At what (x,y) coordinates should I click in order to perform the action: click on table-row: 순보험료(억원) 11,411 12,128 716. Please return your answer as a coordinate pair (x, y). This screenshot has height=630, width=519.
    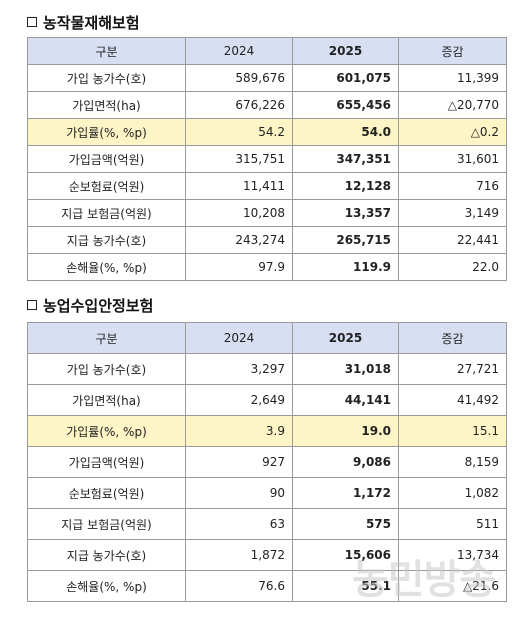
    Looking at the image, I should click on (267, 186).